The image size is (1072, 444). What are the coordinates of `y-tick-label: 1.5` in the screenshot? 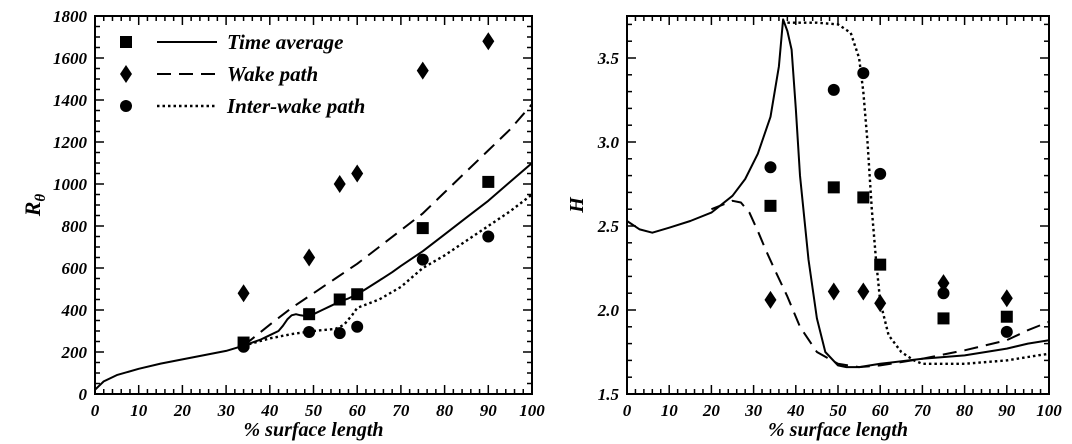 It's located at (609, 394).